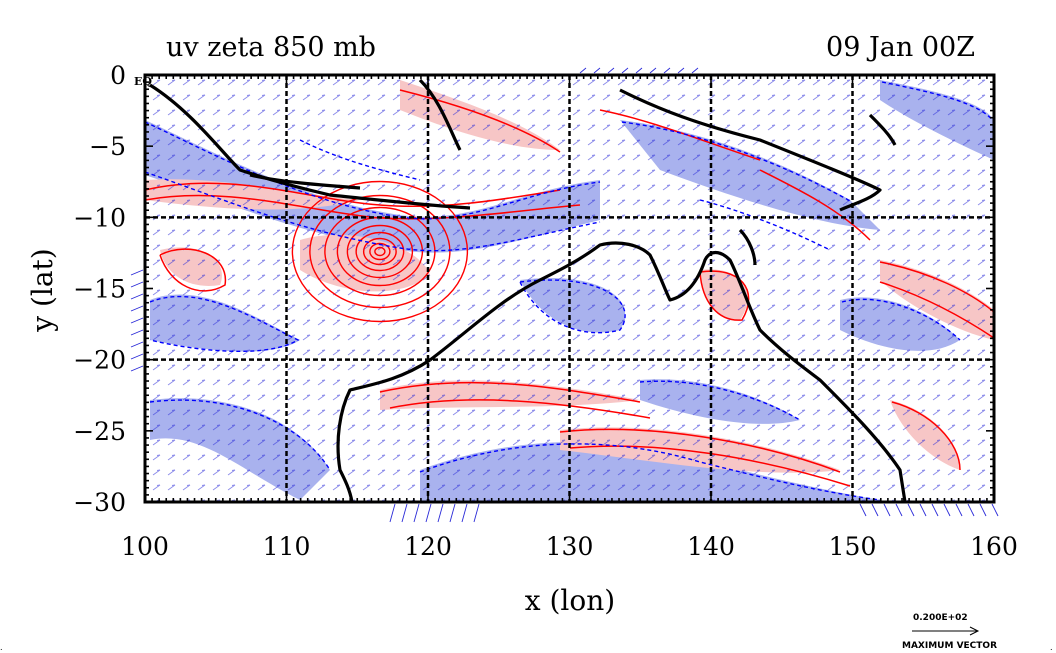 This screenshot has width=1056, height=653. Describe the element at coordinates (1051, 647) in the screenshot. I see `corner-mark-right: .` at that location.